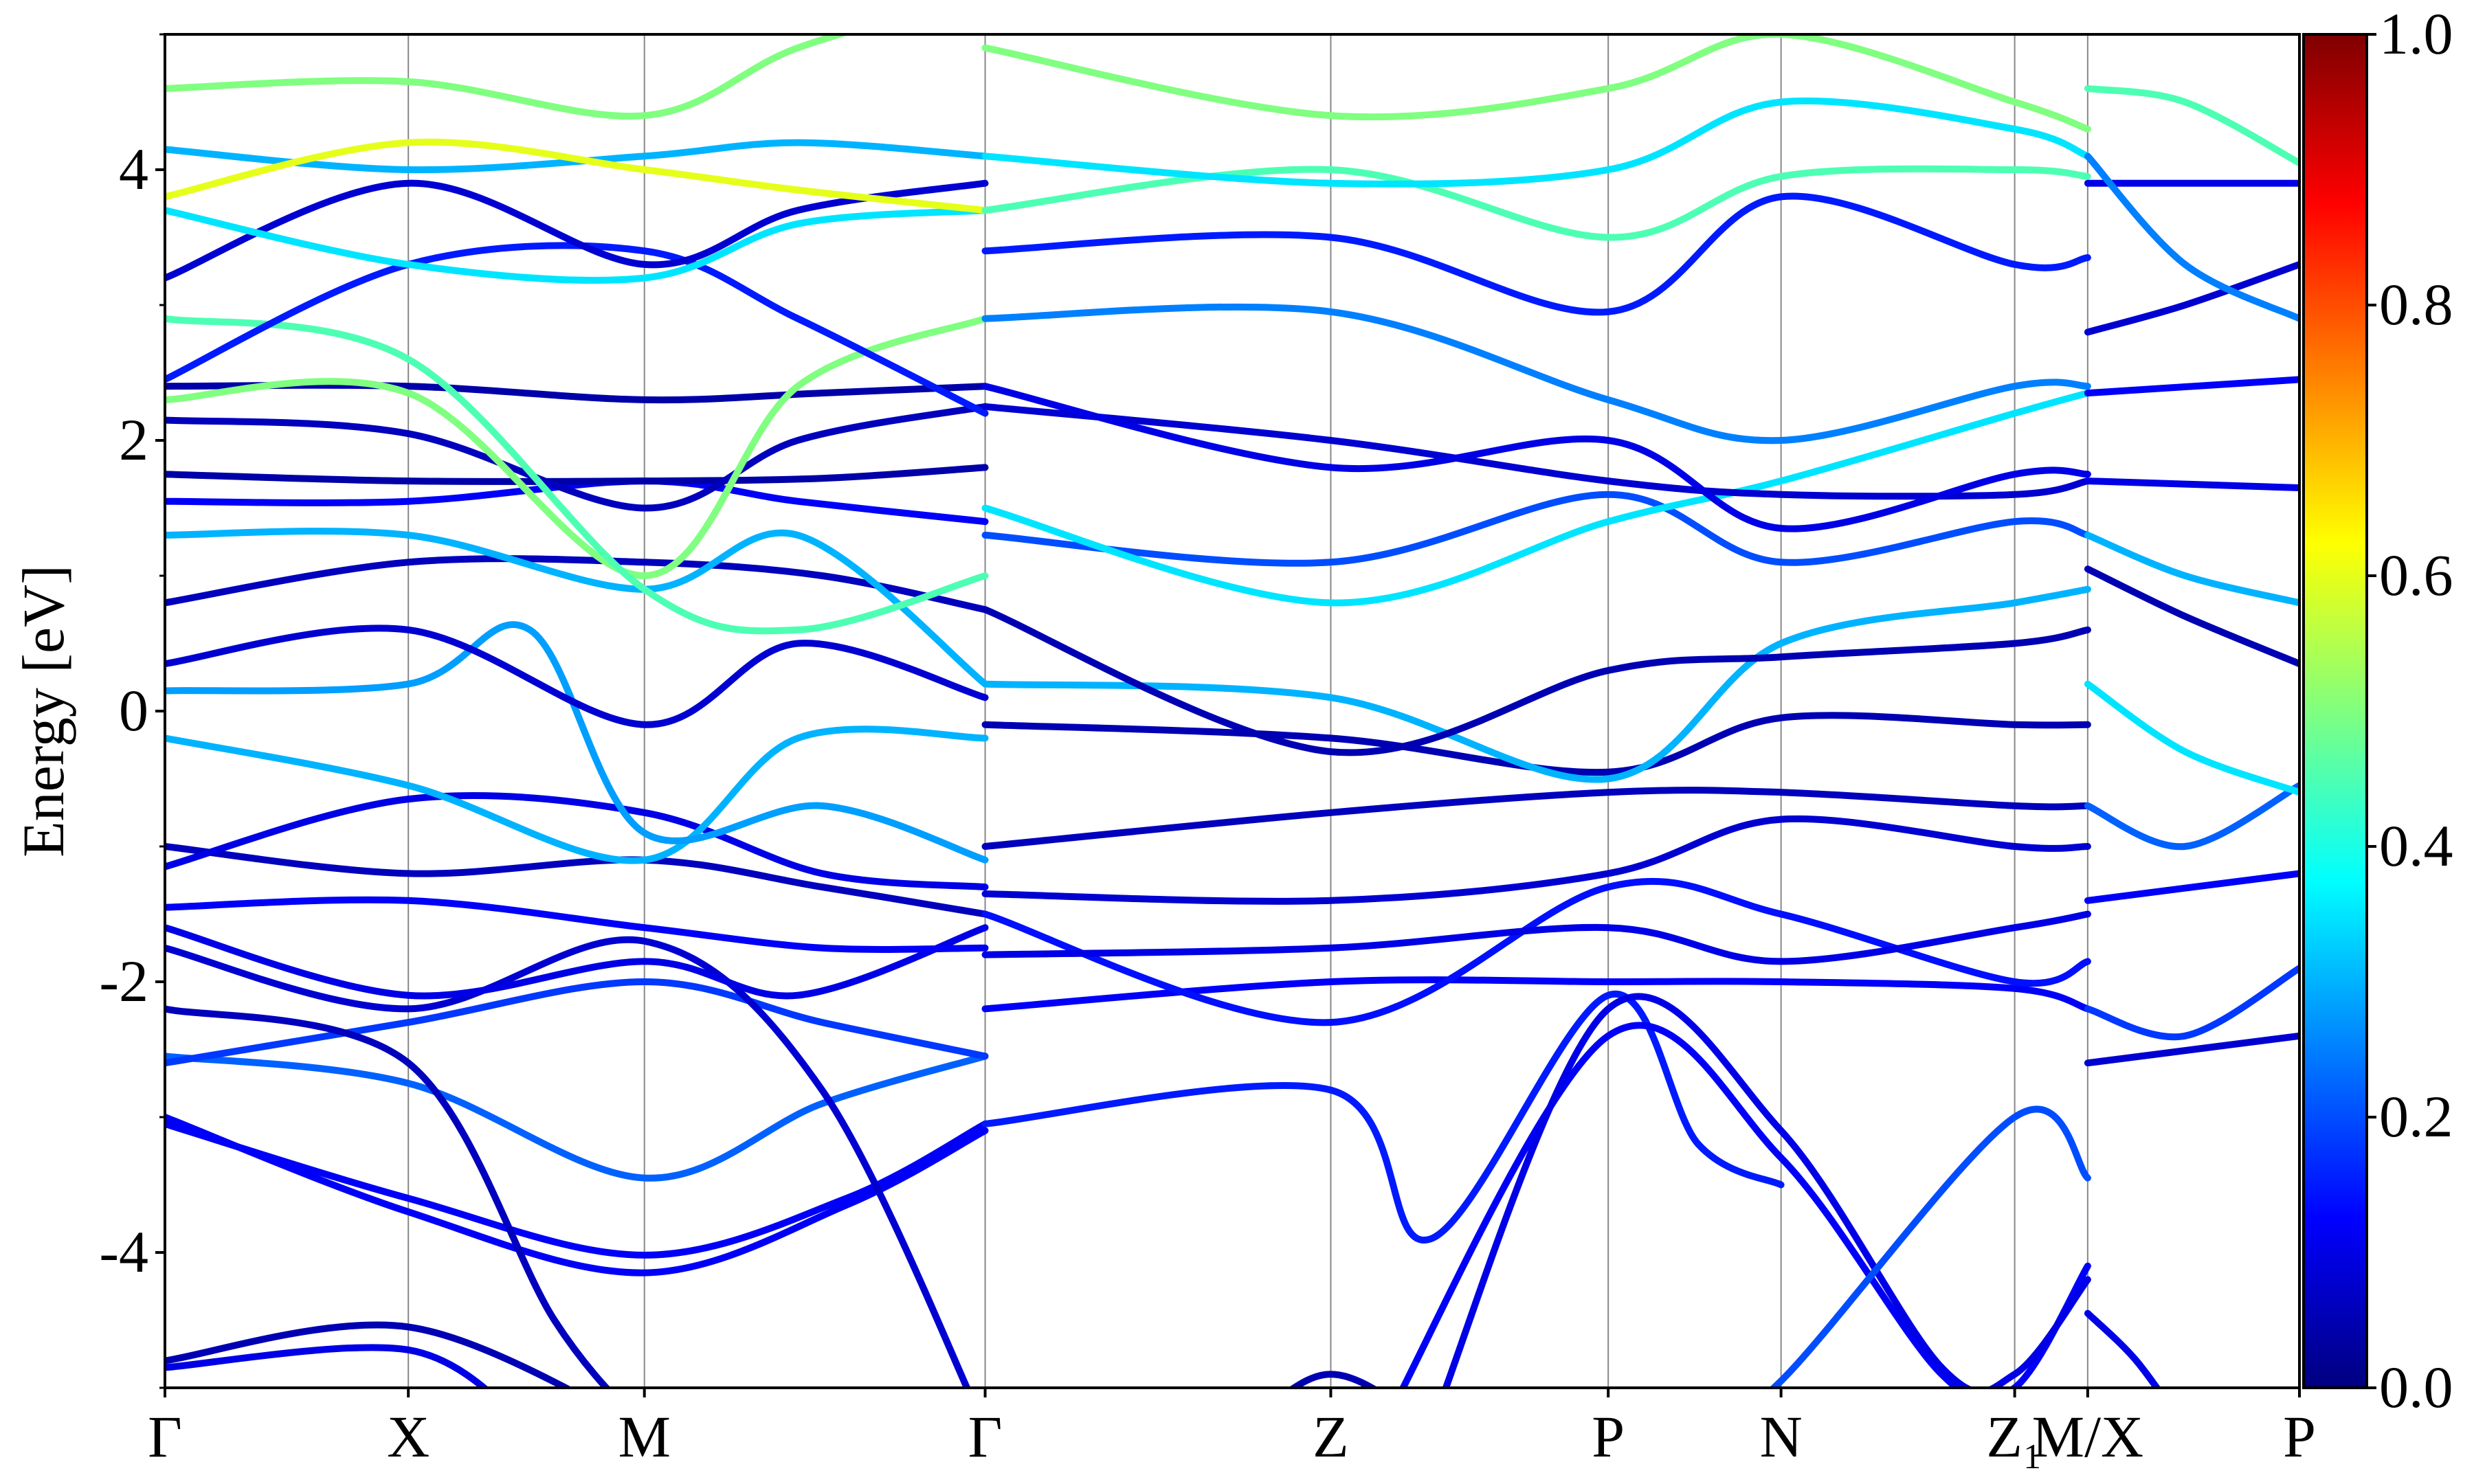 The width and height of the screenshot is (2474, 1484). I want to click on y-axis: -4 -2 0 2 4, so click(132, 711).